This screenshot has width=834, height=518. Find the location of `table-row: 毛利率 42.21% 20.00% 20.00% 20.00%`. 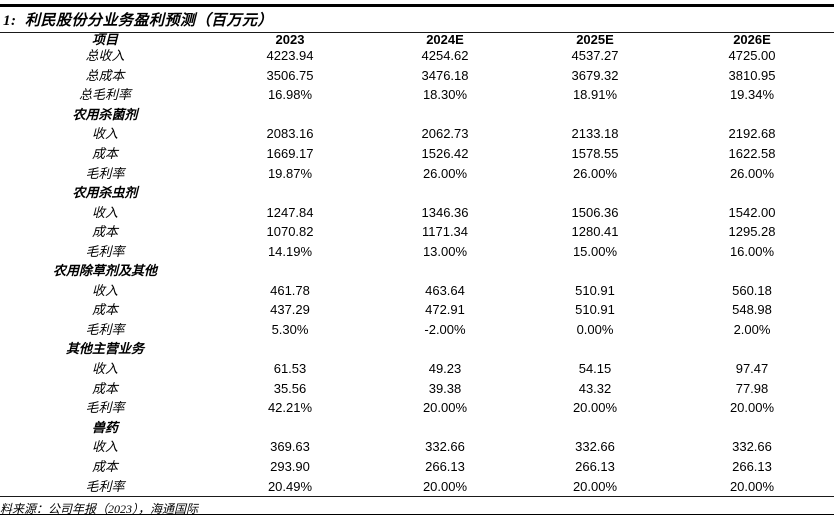

table-row: 毛利率 42.21% 20.00% 20.00% 20.00% is located at coordinates (417, 408).